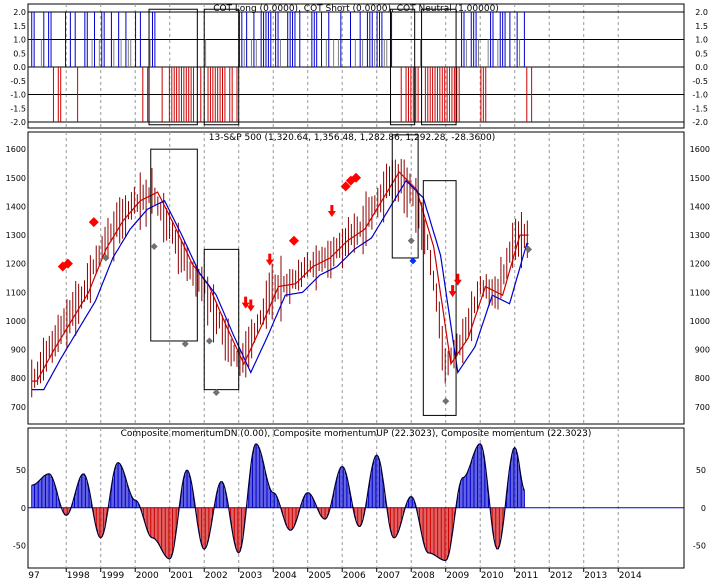 This screenshot has width=712, height=585. What do you see at coordinates (423, 576) in the screenshot?
I see `x-tick-label: 2008` at bounding box center [423, 576].